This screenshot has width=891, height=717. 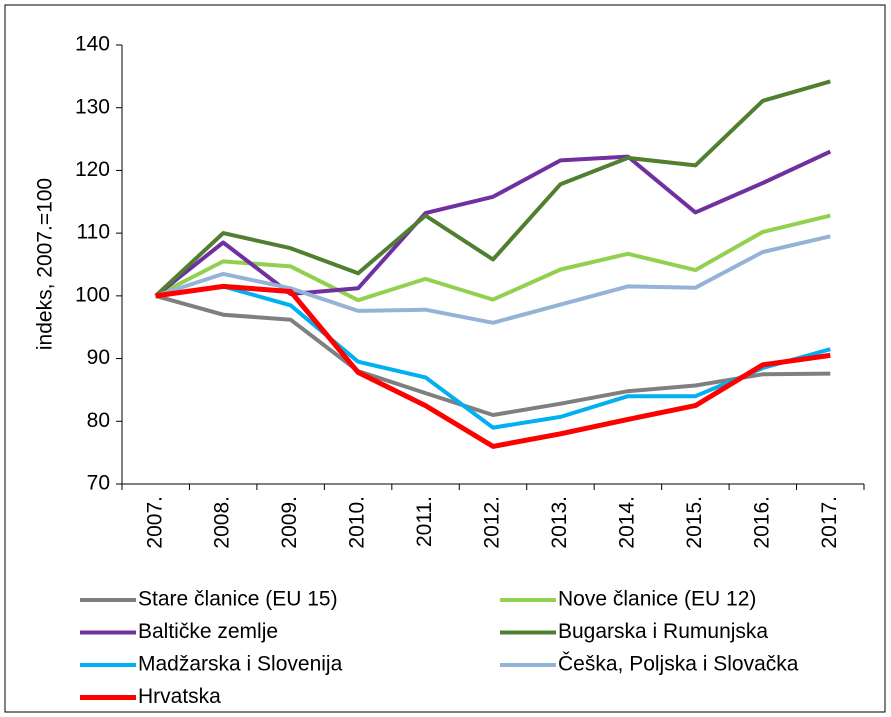 What do you see at coordinates (92, 106) in the screenshot?
I see `y-tick-label: 130` at bounding box center [92, 106].